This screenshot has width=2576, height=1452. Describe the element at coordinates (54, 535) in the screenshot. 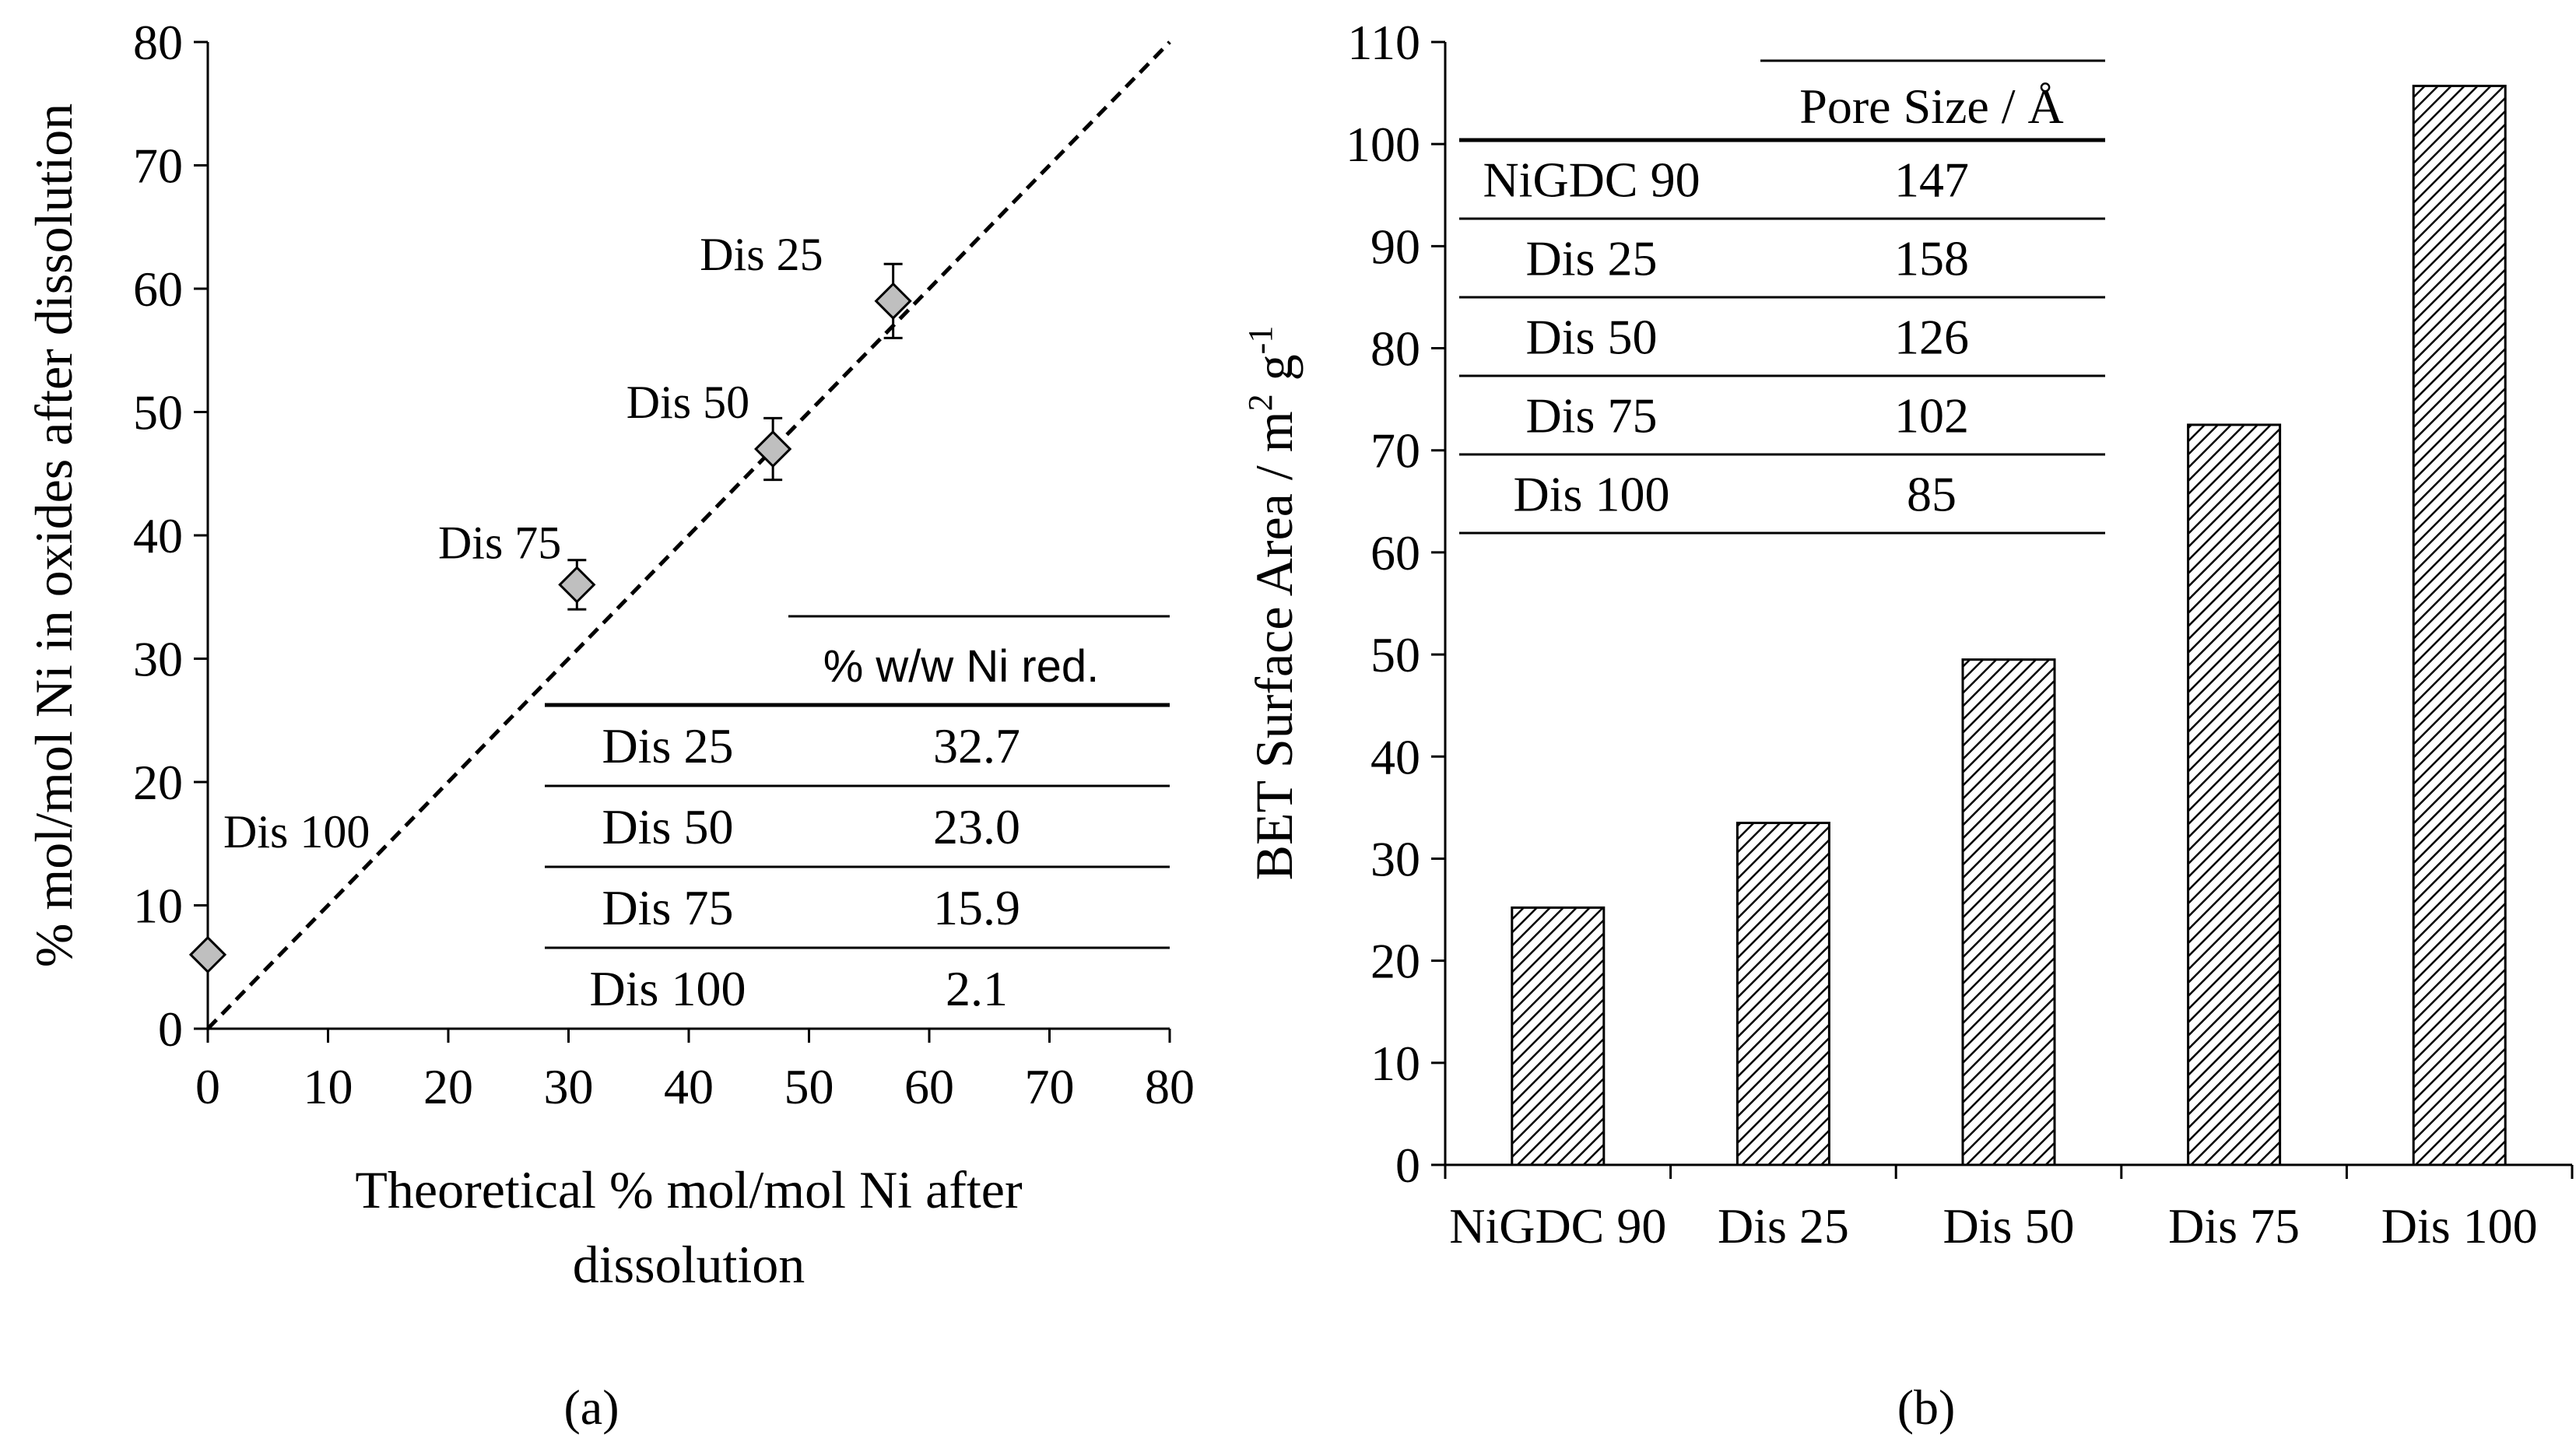

I see `panel-a-y-axis-title: % mol/mol Ni in oxides after dissolution` at that location.